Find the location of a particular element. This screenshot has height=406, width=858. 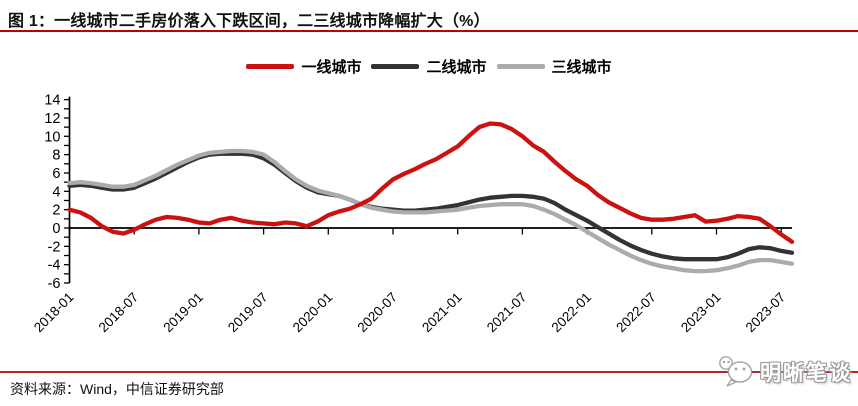

svg-text: 4 is located at coordinates (56, 192).